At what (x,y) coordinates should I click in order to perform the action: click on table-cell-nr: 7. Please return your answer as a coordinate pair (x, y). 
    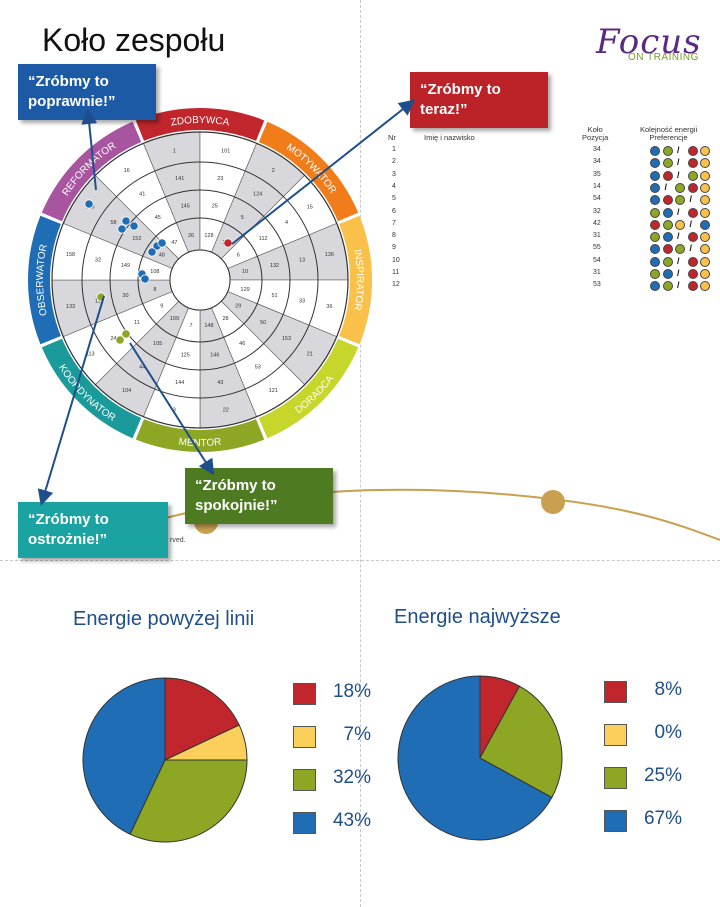
    Looking at the image, I should click on (394, 223).